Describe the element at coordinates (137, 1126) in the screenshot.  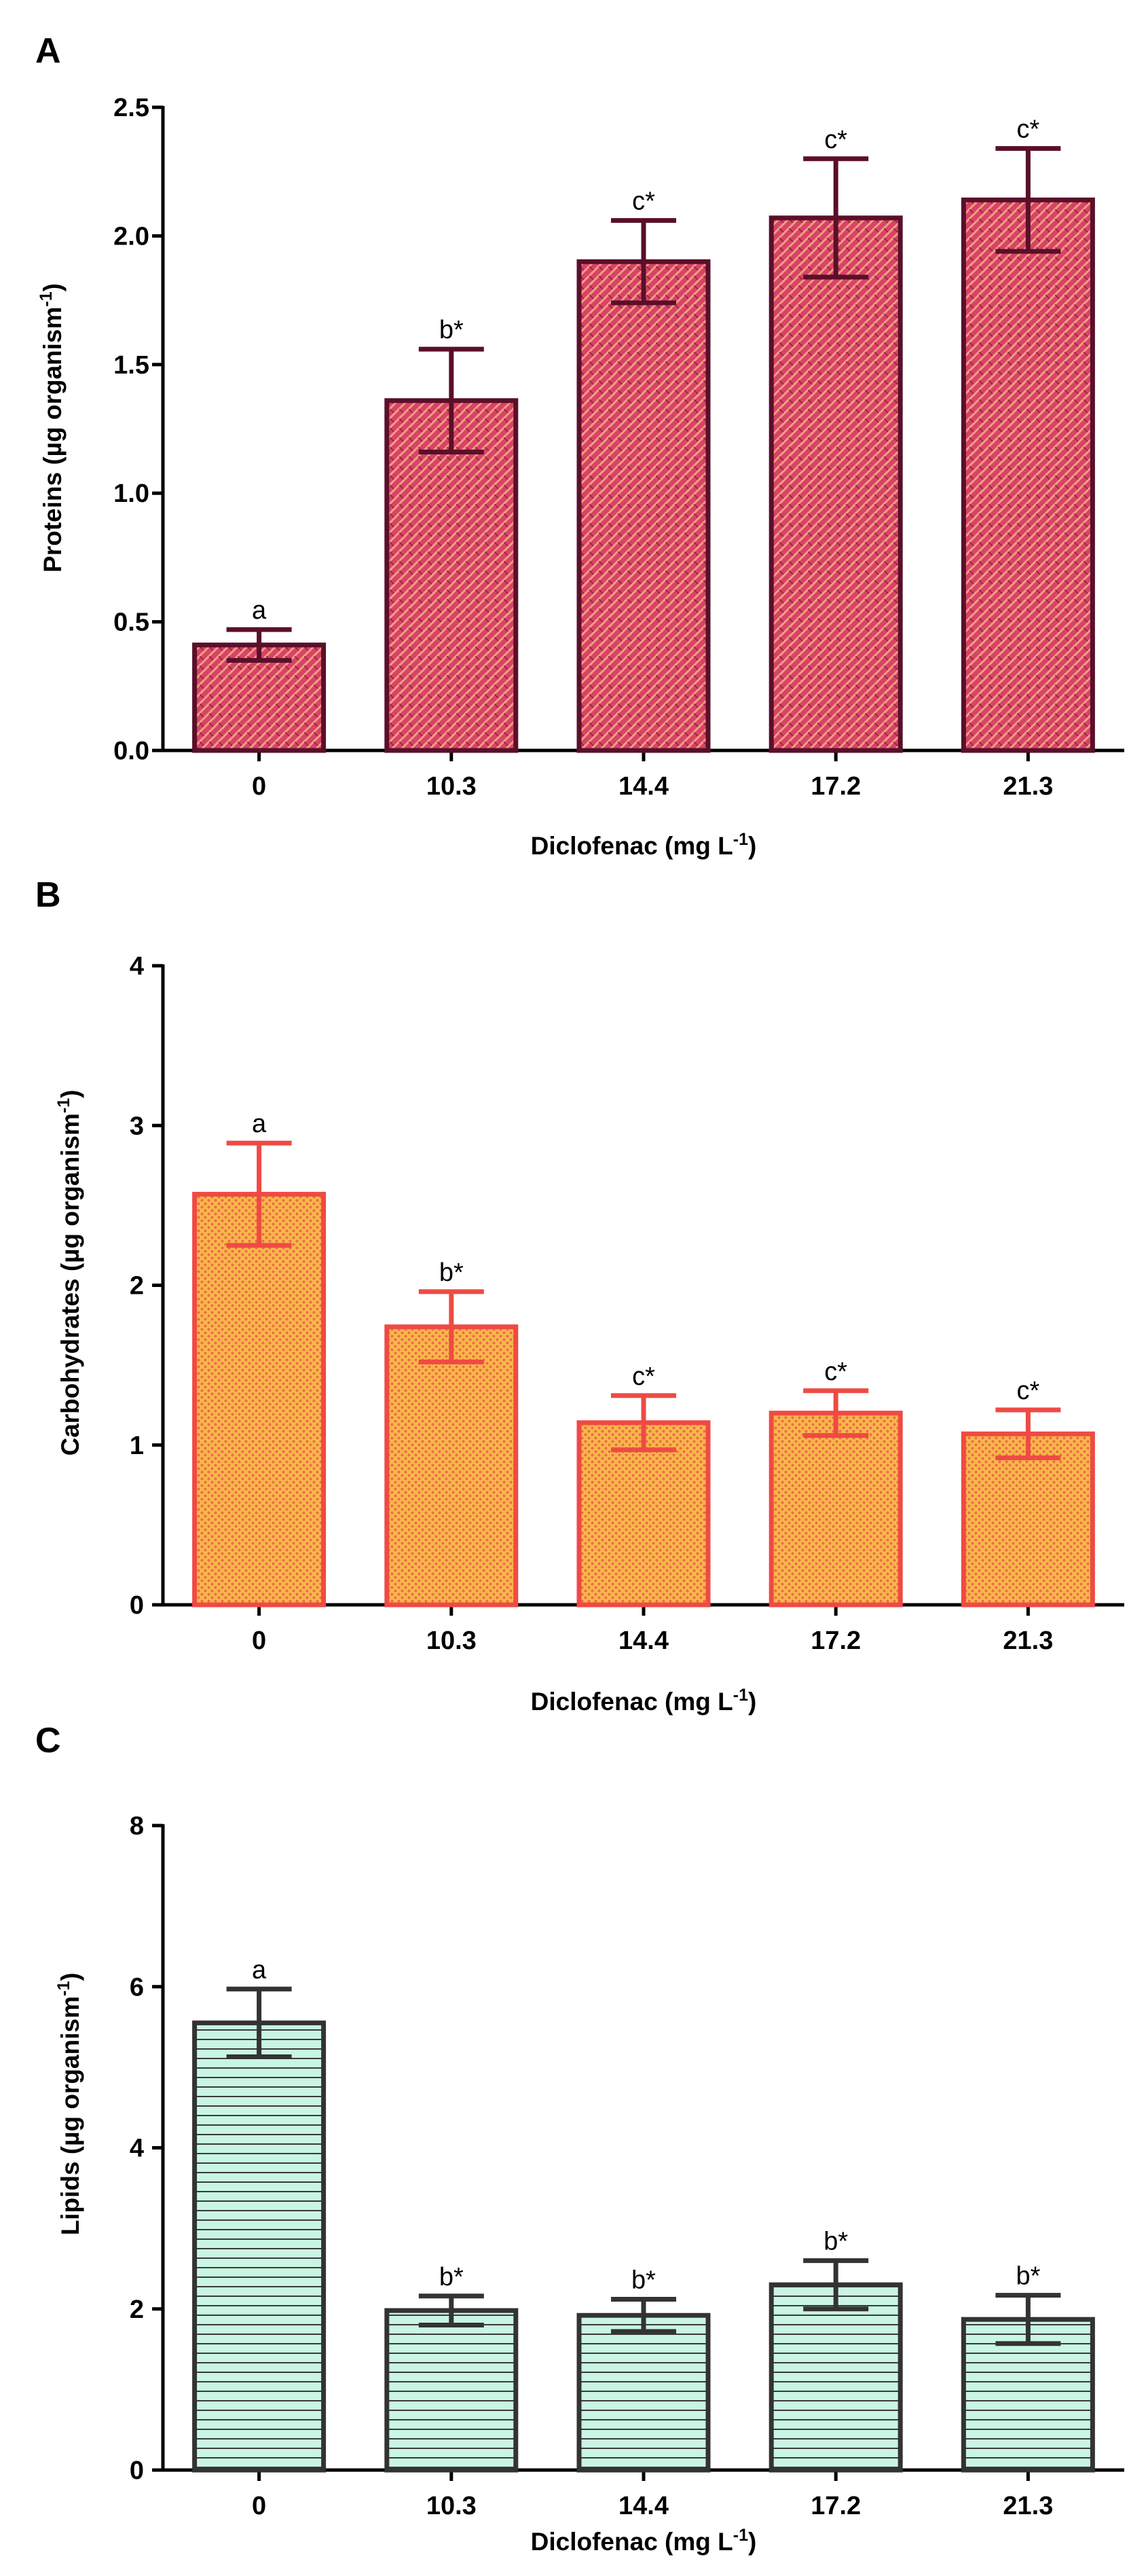
I see `panel-b-y-tick-label: 3` at that location.